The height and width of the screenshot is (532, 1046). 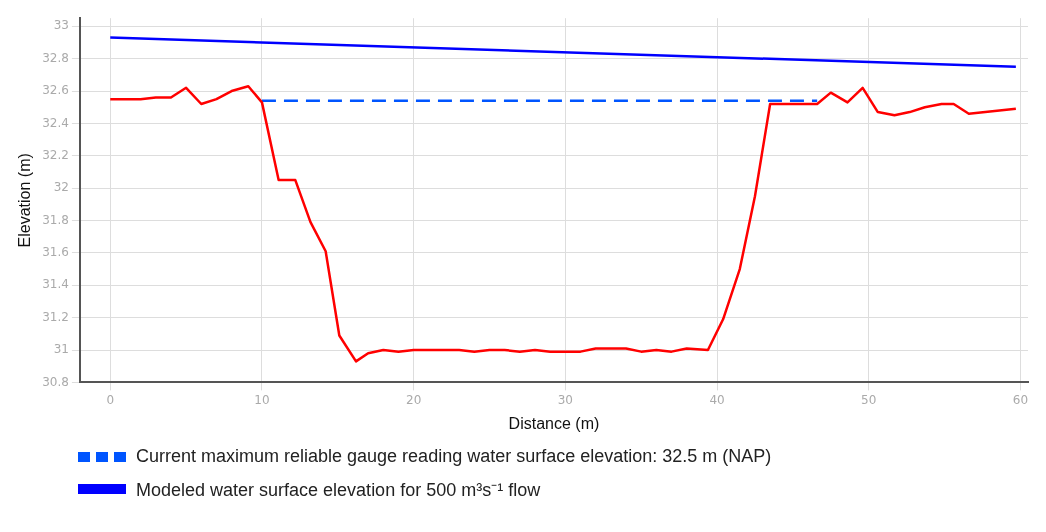 I want to click on y-tick-label: 31.6, so click(x=55, y=252).